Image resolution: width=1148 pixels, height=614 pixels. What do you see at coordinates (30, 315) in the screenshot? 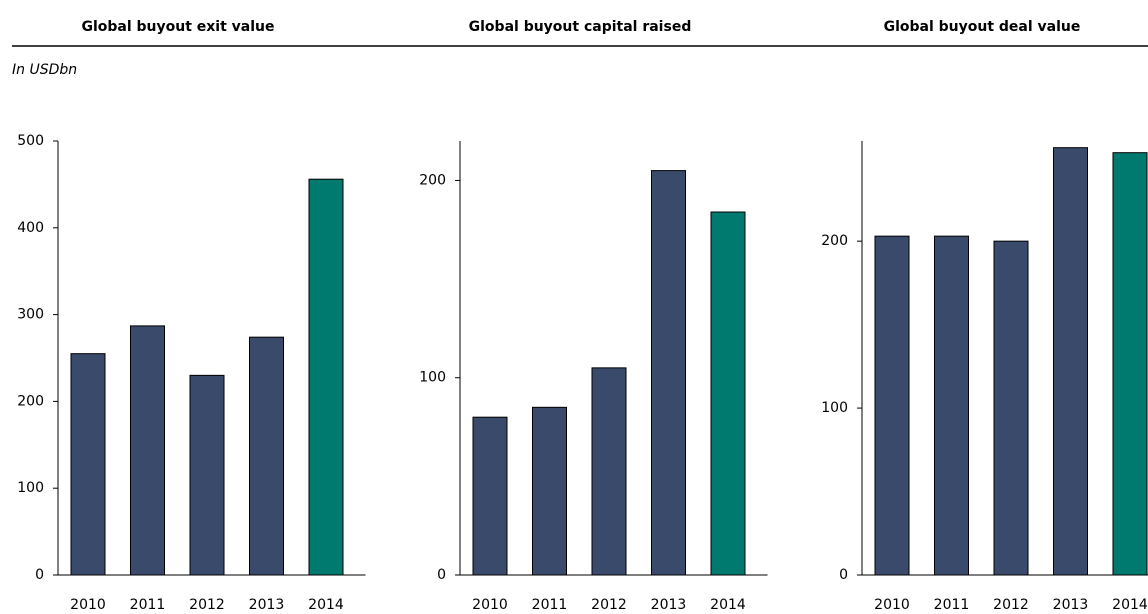
I see `y-tick-label: 300` at bounding box center [30, 315].